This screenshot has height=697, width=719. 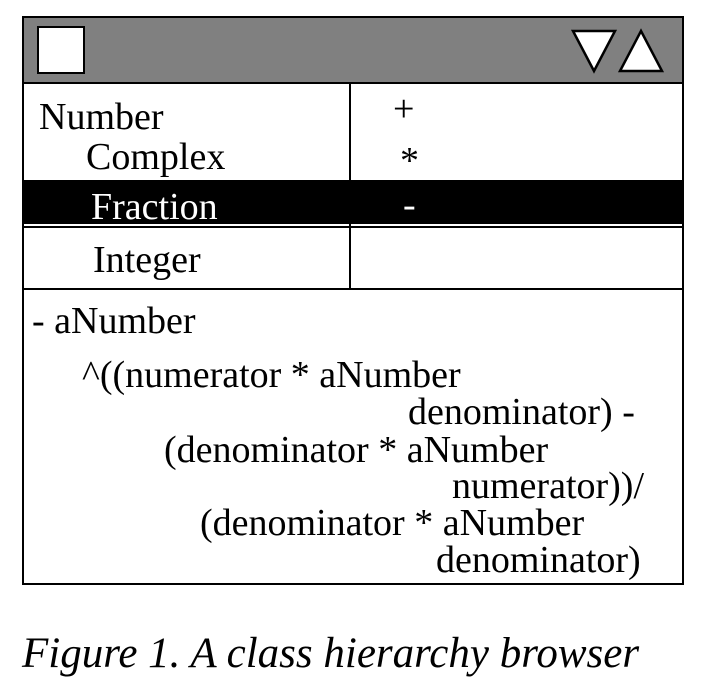 I want to click on class-item-integer: Integer, so click(x=147, y=260).